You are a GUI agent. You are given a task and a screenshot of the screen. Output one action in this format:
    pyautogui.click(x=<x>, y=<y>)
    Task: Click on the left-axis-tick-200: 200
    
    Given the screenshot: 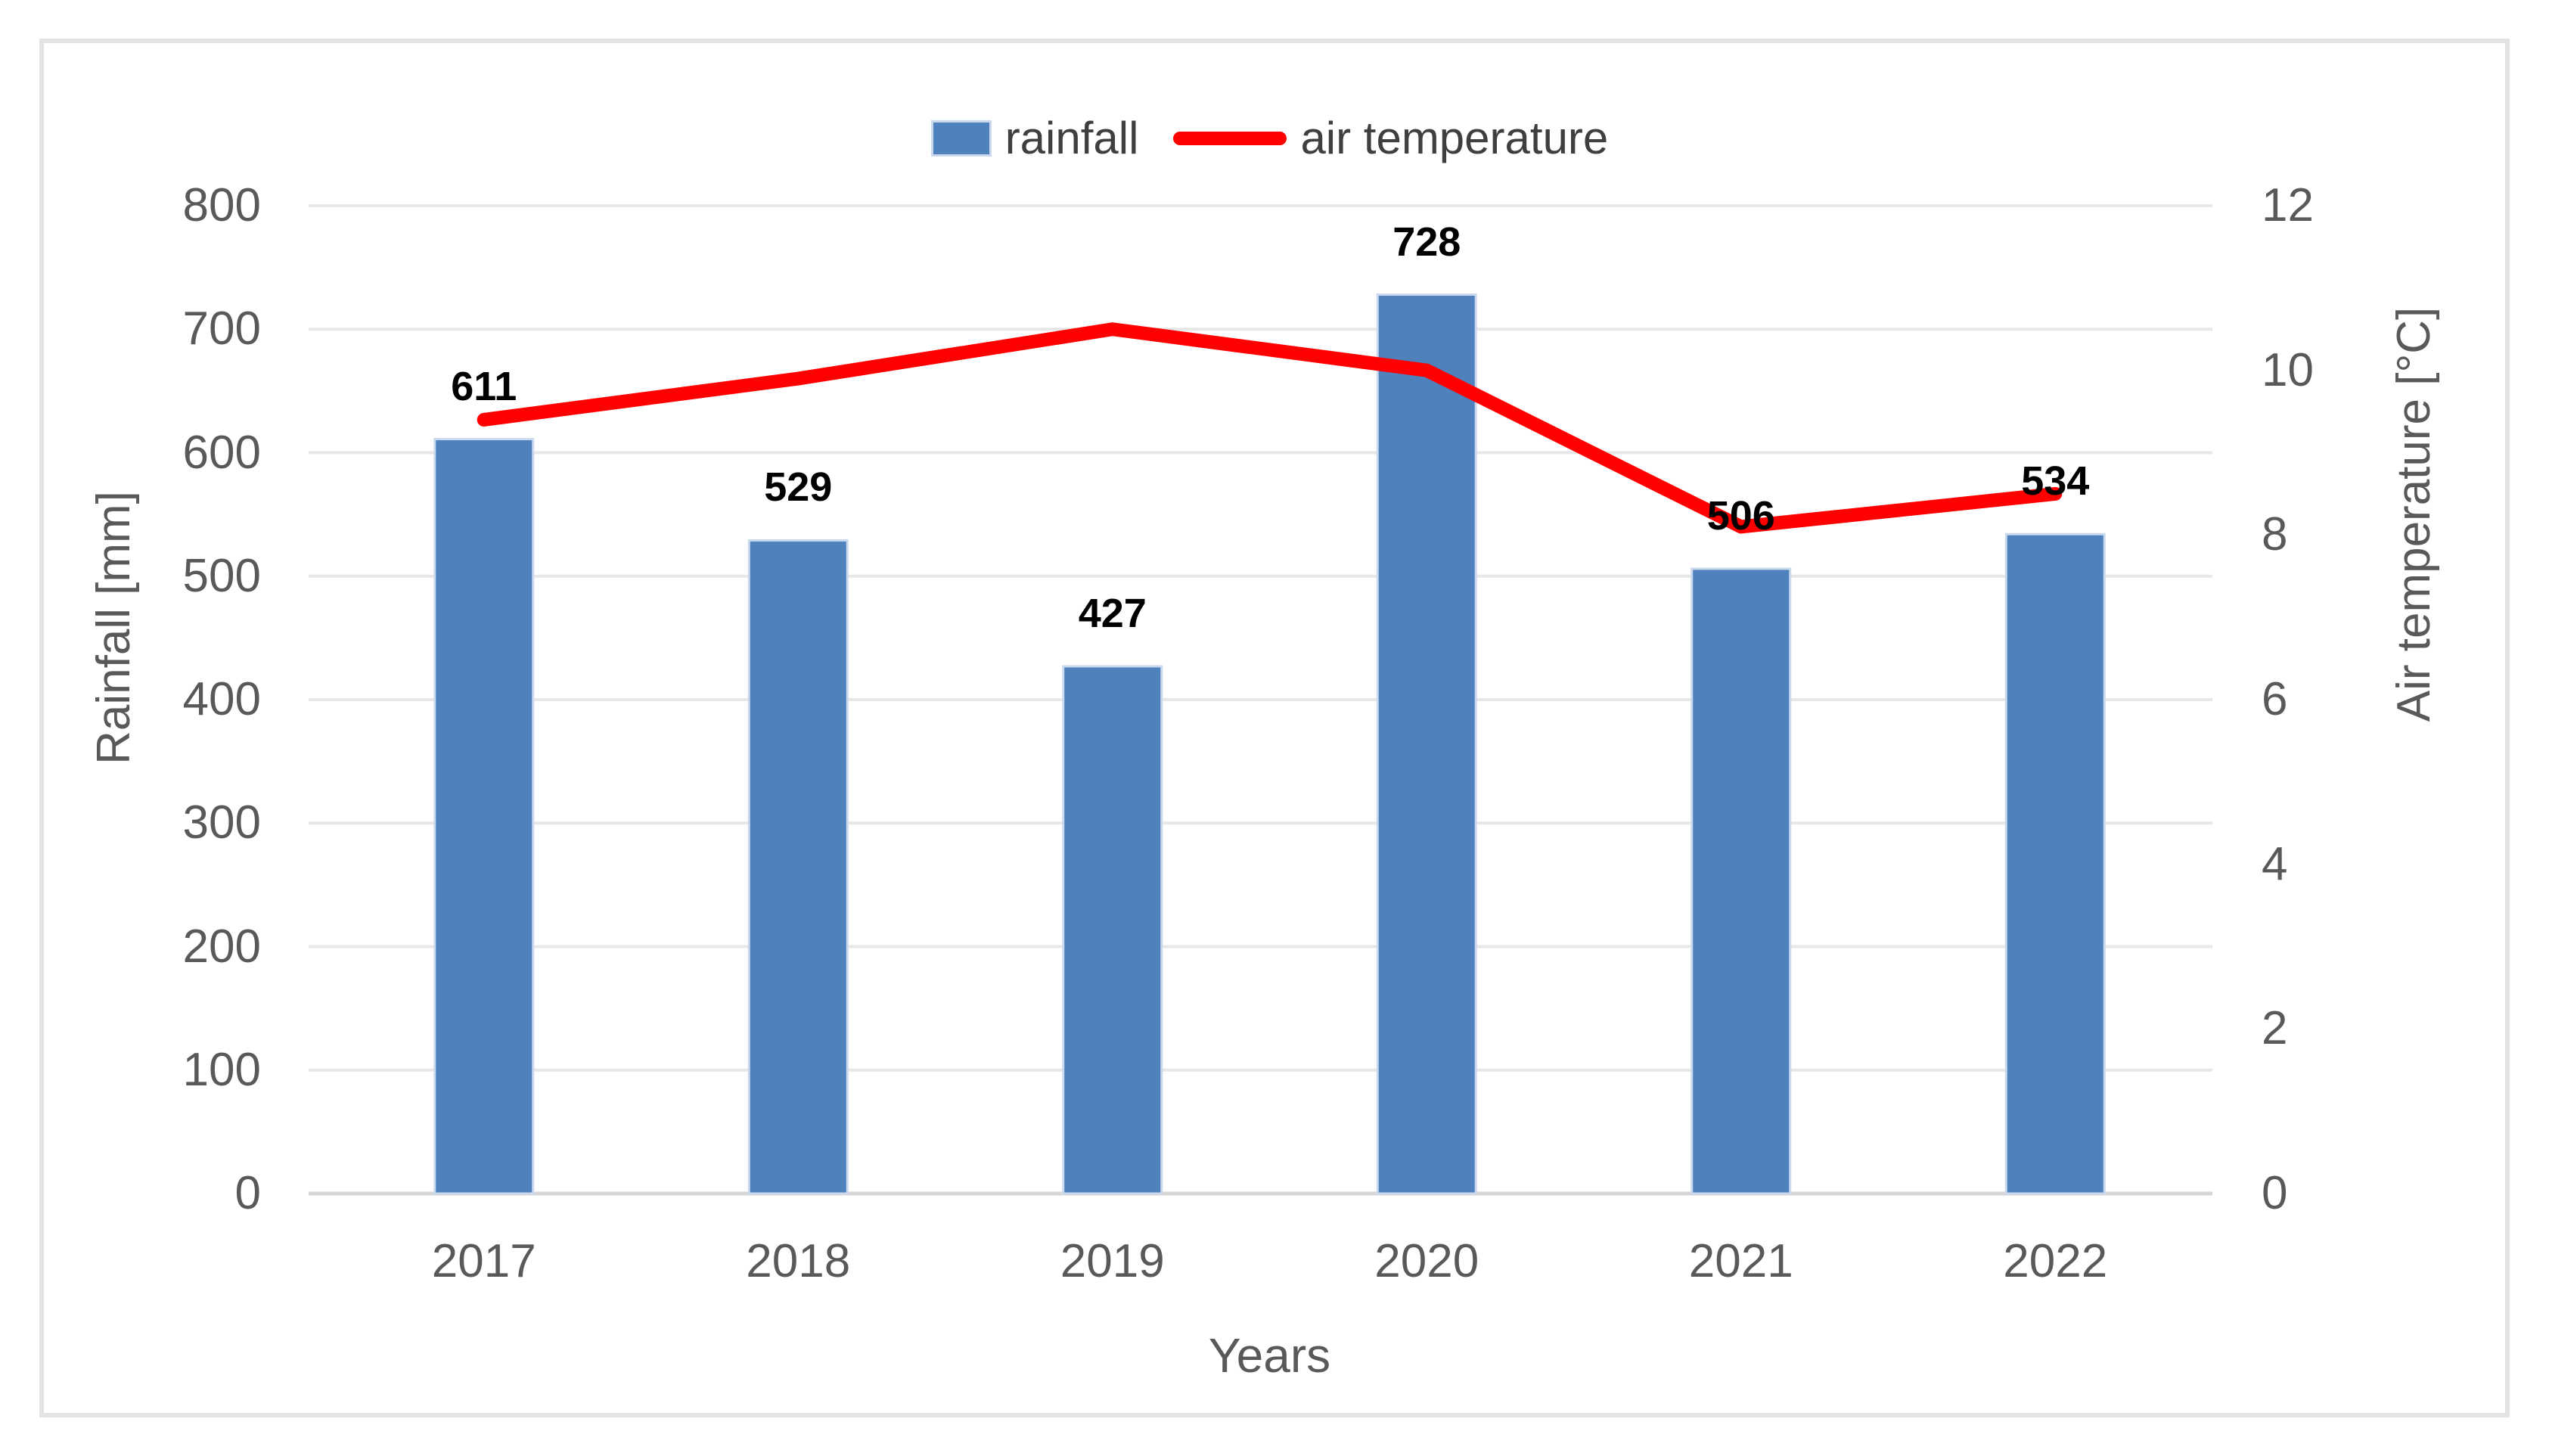 What is the action you would take?
    pyautogui.click(x=221, y=946)
    